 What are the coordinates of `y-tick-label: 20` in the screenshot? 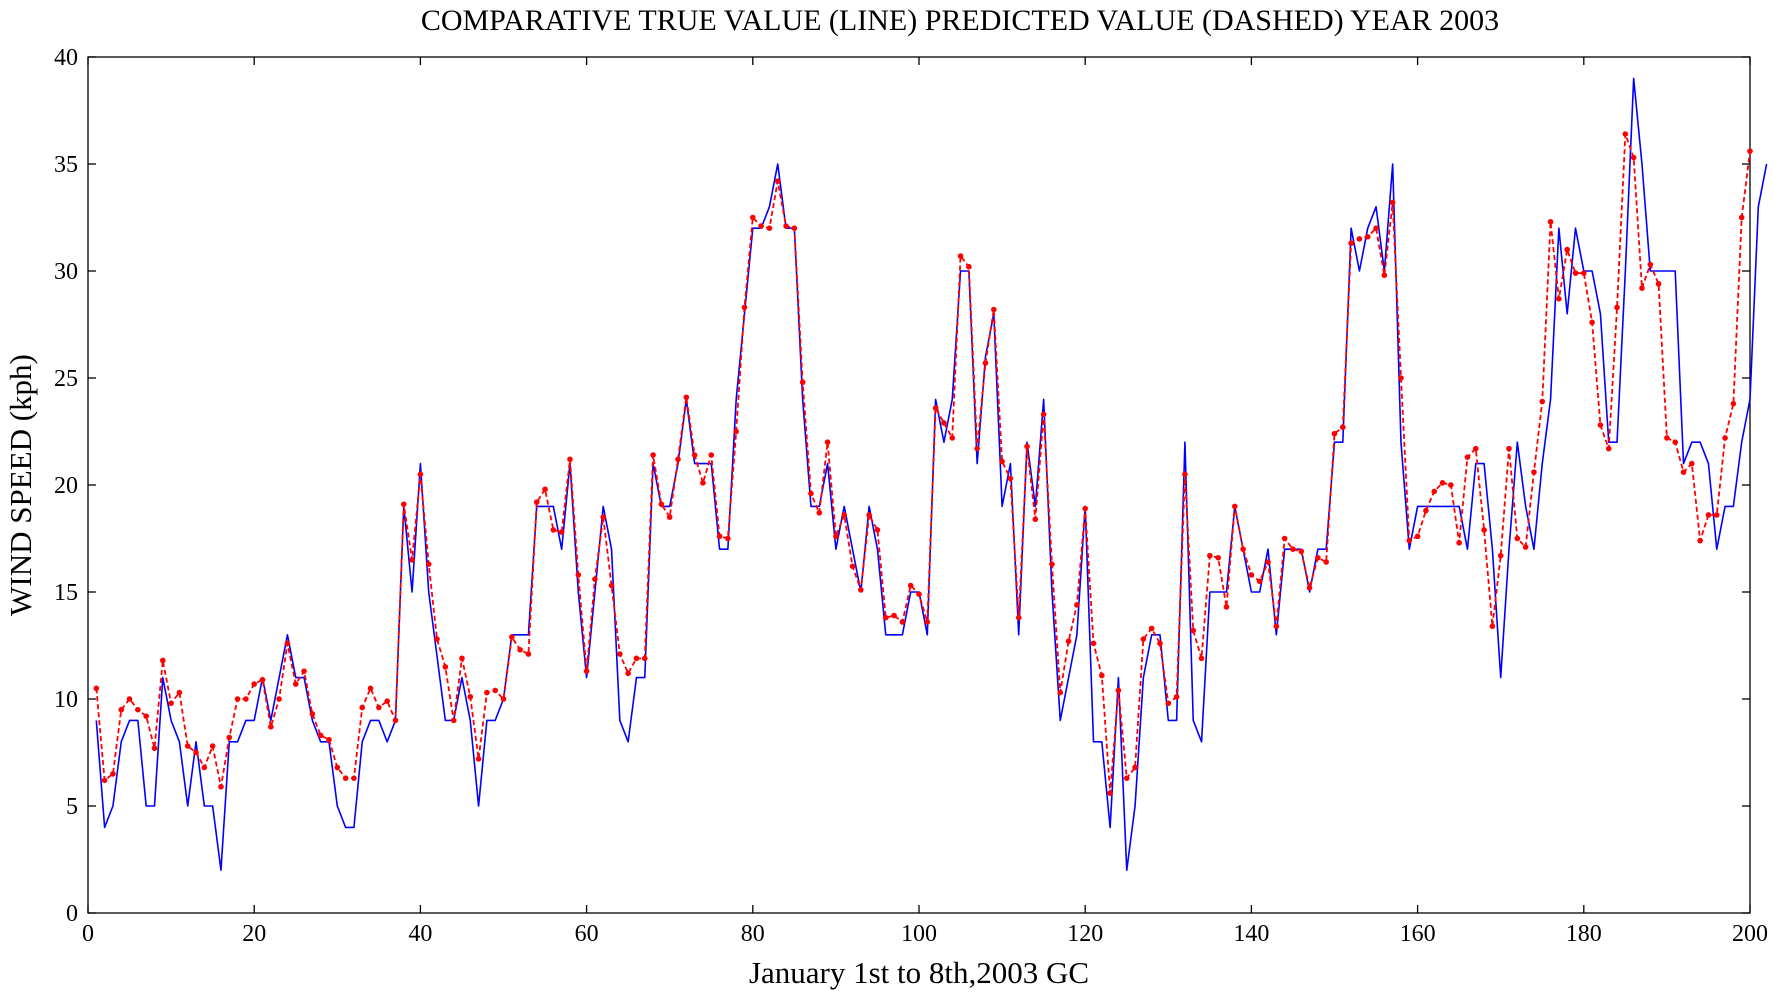 It's located at (66, 486).